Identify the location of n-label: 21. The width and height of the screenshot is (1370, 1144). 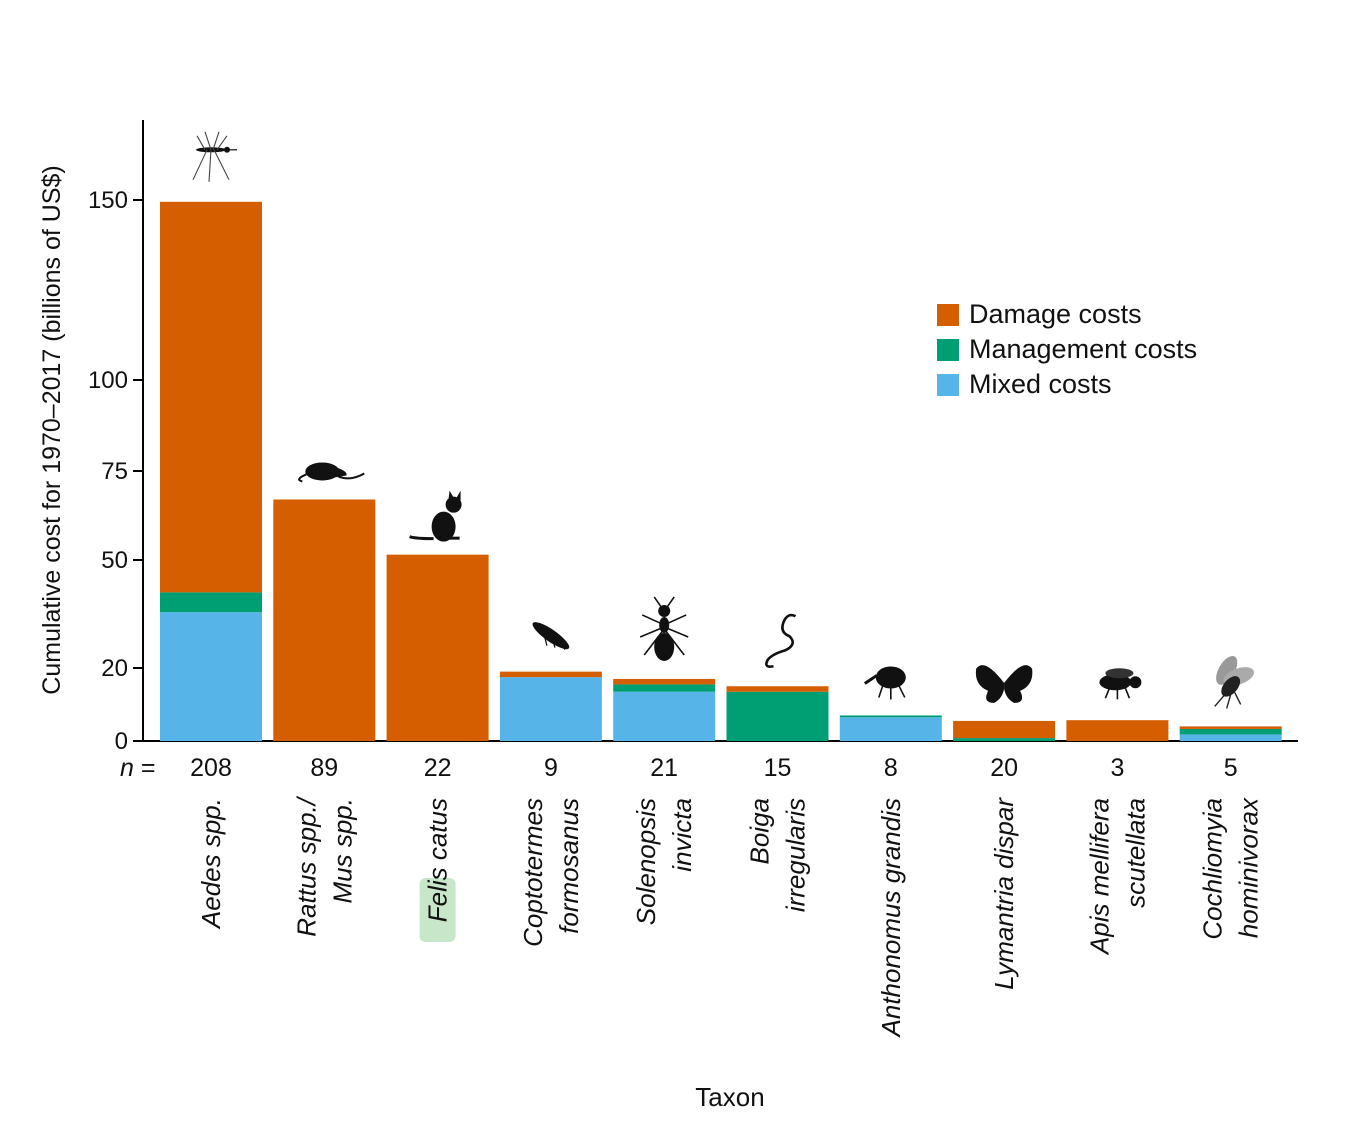
(664, 768).